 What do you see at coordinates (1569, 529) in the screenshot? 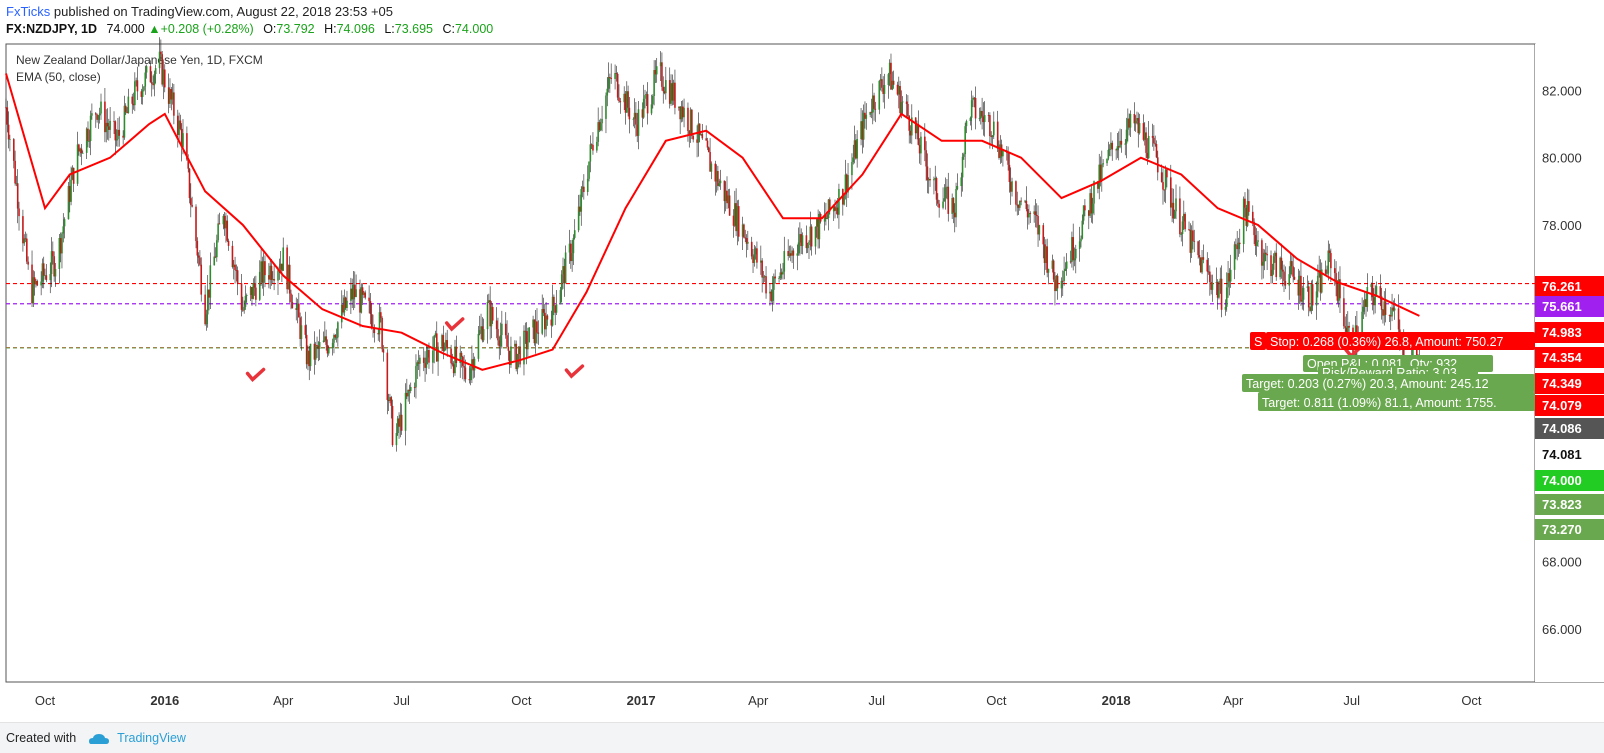
I see `price-label-box` at bounding box center [1569, 529].